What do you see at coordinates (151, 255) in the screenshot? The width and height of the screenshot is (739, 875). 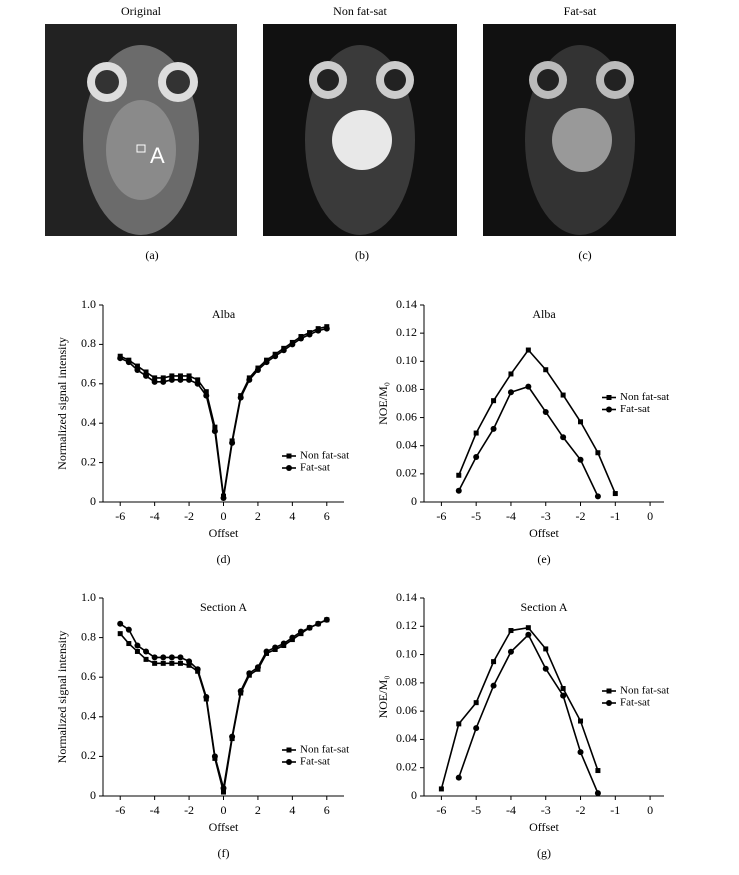 I see `image-caption: (a)` at bounding box center [151, 255].